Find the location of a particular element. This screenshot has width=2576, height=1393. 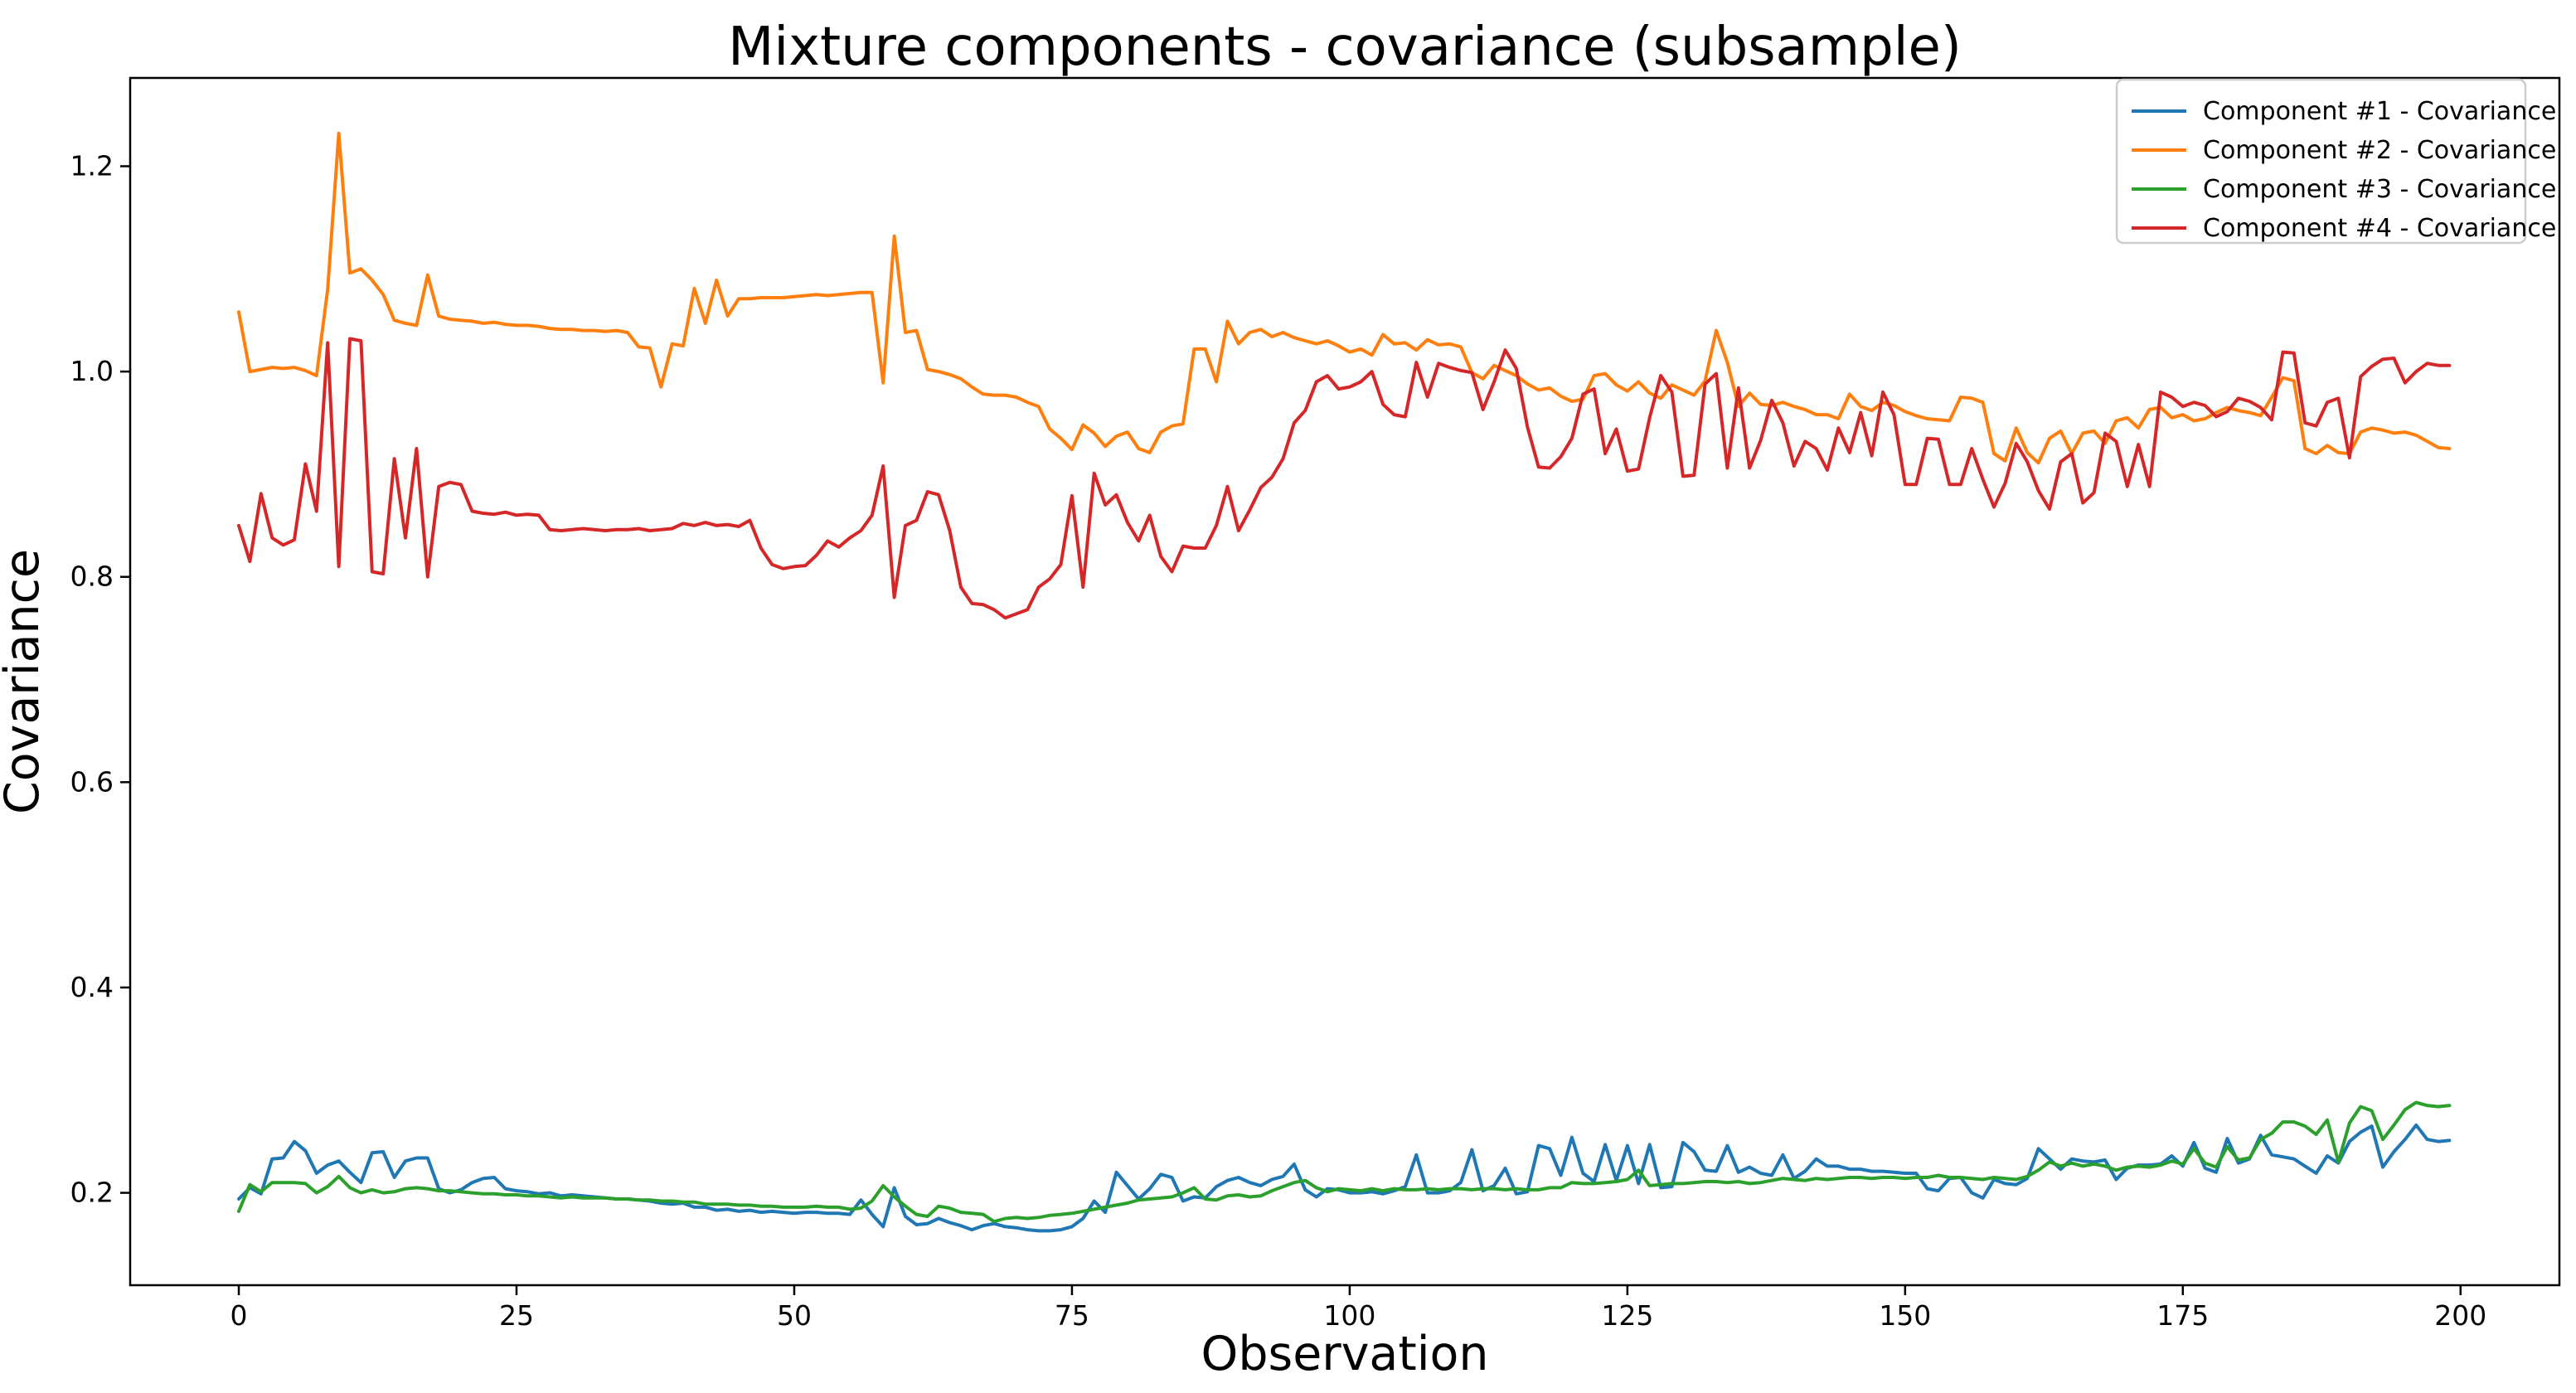

y-tick-label: 1.0 is located at coordinates (92, 371).